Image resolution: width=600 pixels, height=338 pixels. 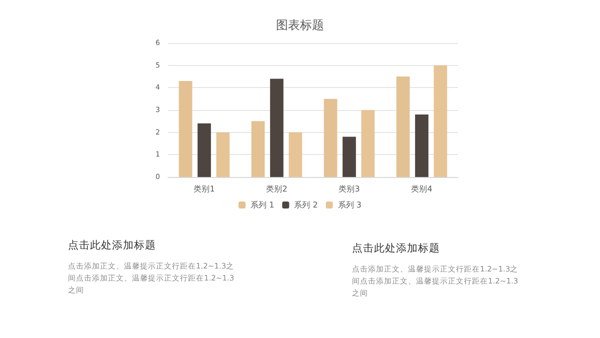 I want to click on x-tick-label: 类别1, so click(x=204, y=189).